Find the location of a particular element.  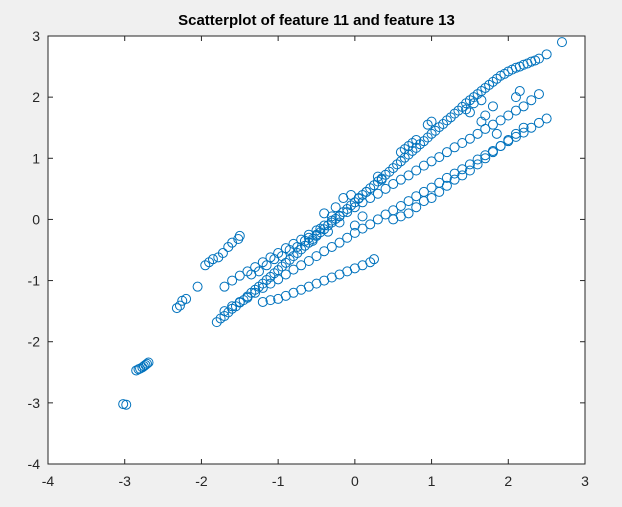

x-tick-label: 0 is located at coordinates (355, 481).